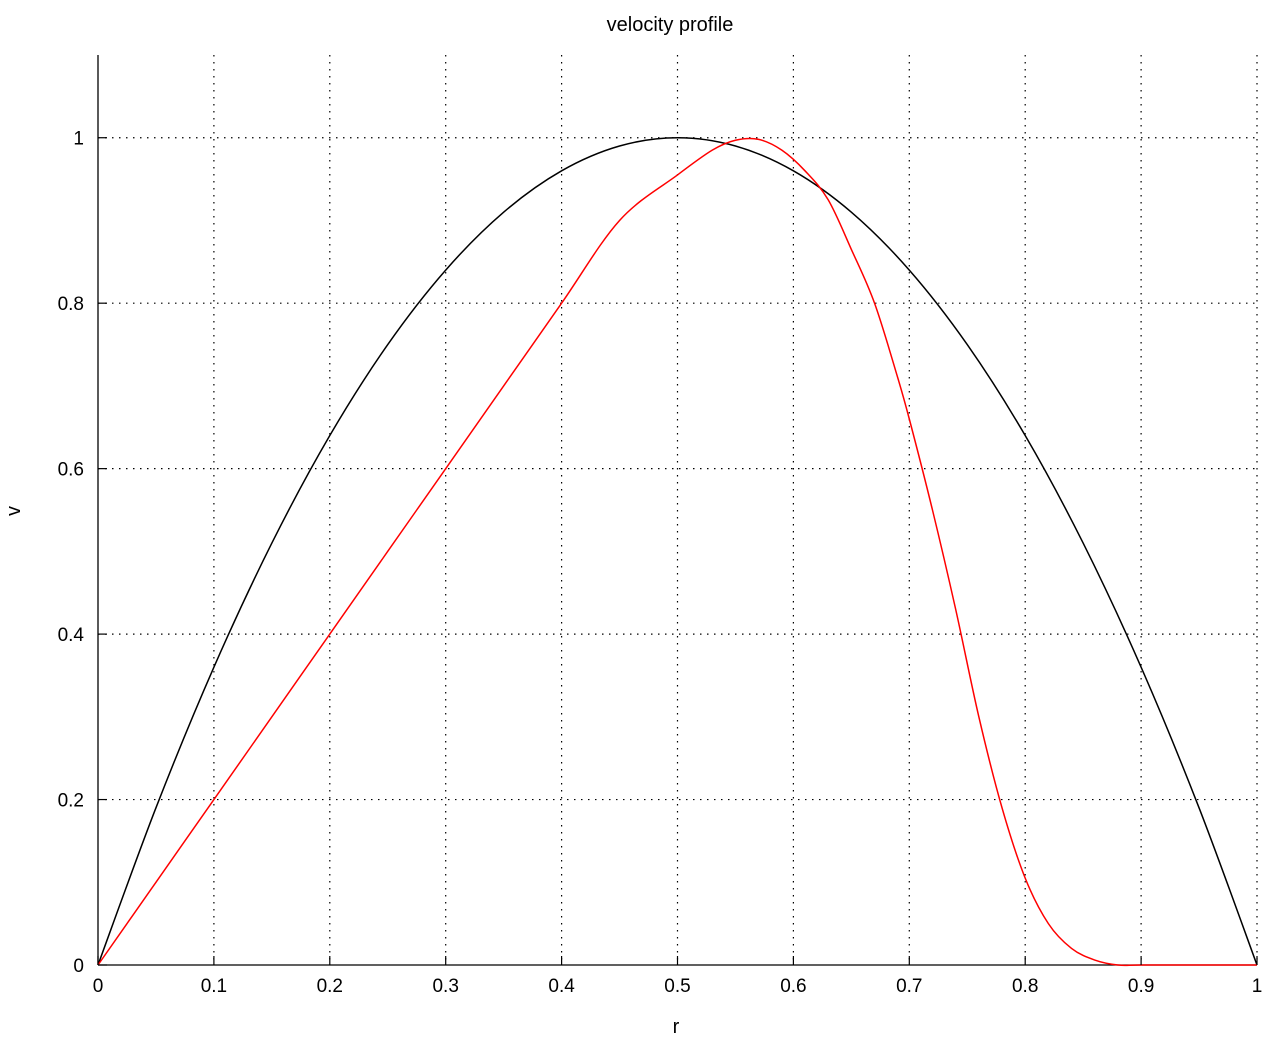 The image size is (1265, 1043). Describe the element at coordinates (1141, 986) in the screenshot. I see `x-tick-label: 0.9` at that location.